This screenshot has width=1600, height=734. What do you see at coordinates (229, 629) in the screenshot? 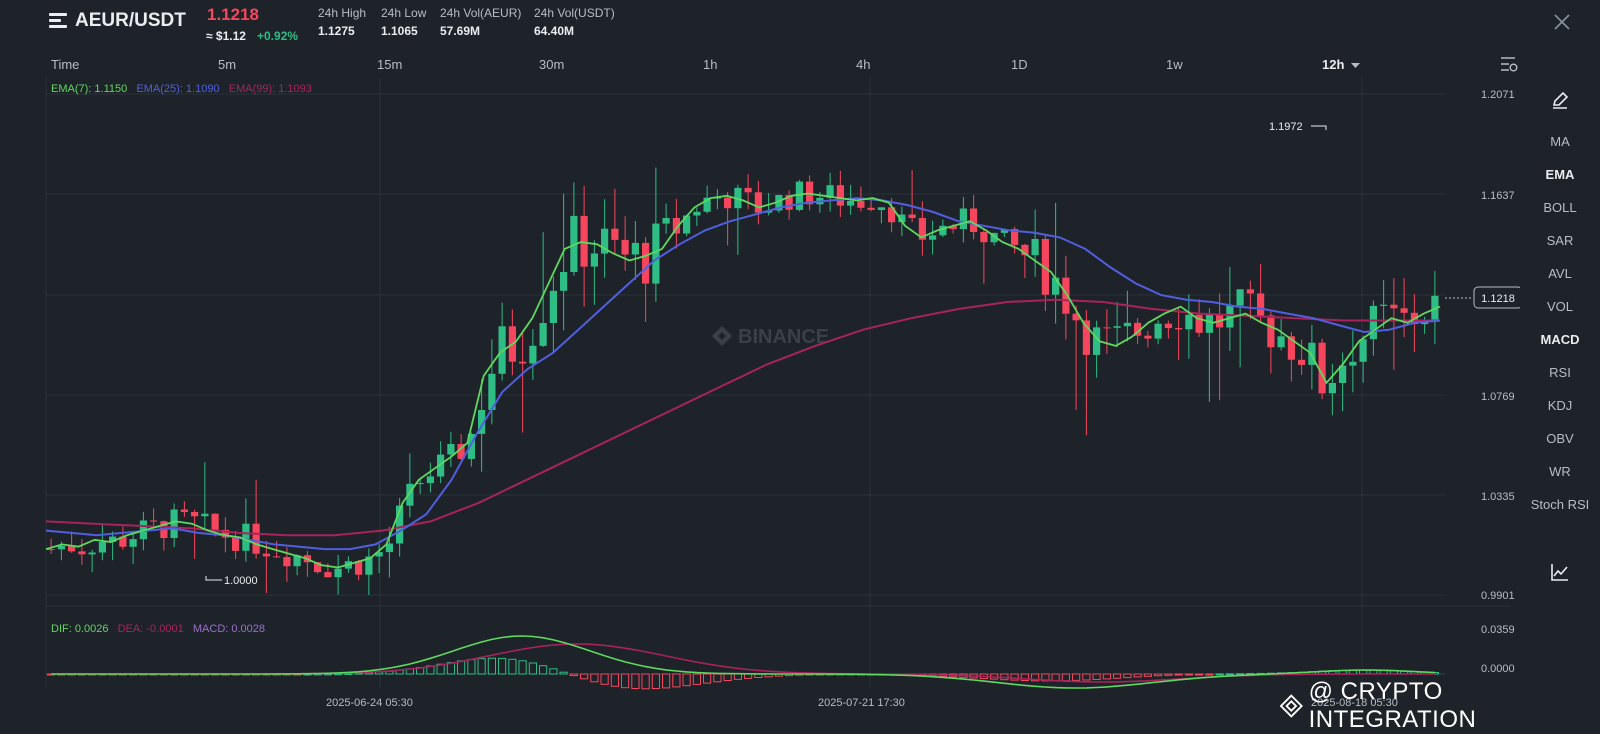
I see `macd-value-legend: MACD: 0.0028` at bounding box center [229, 629].